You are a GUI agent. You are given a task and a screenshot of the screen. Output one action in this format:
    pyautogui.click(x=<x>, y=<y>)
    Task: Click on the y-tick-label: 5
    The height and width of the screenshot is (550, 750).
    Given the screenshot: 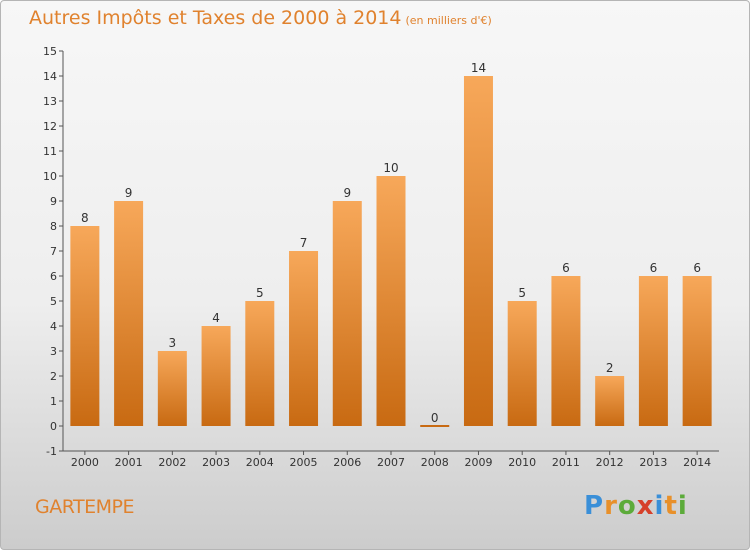 What is the action you would take?
    pyautogui.click(x=53, y=301)
    